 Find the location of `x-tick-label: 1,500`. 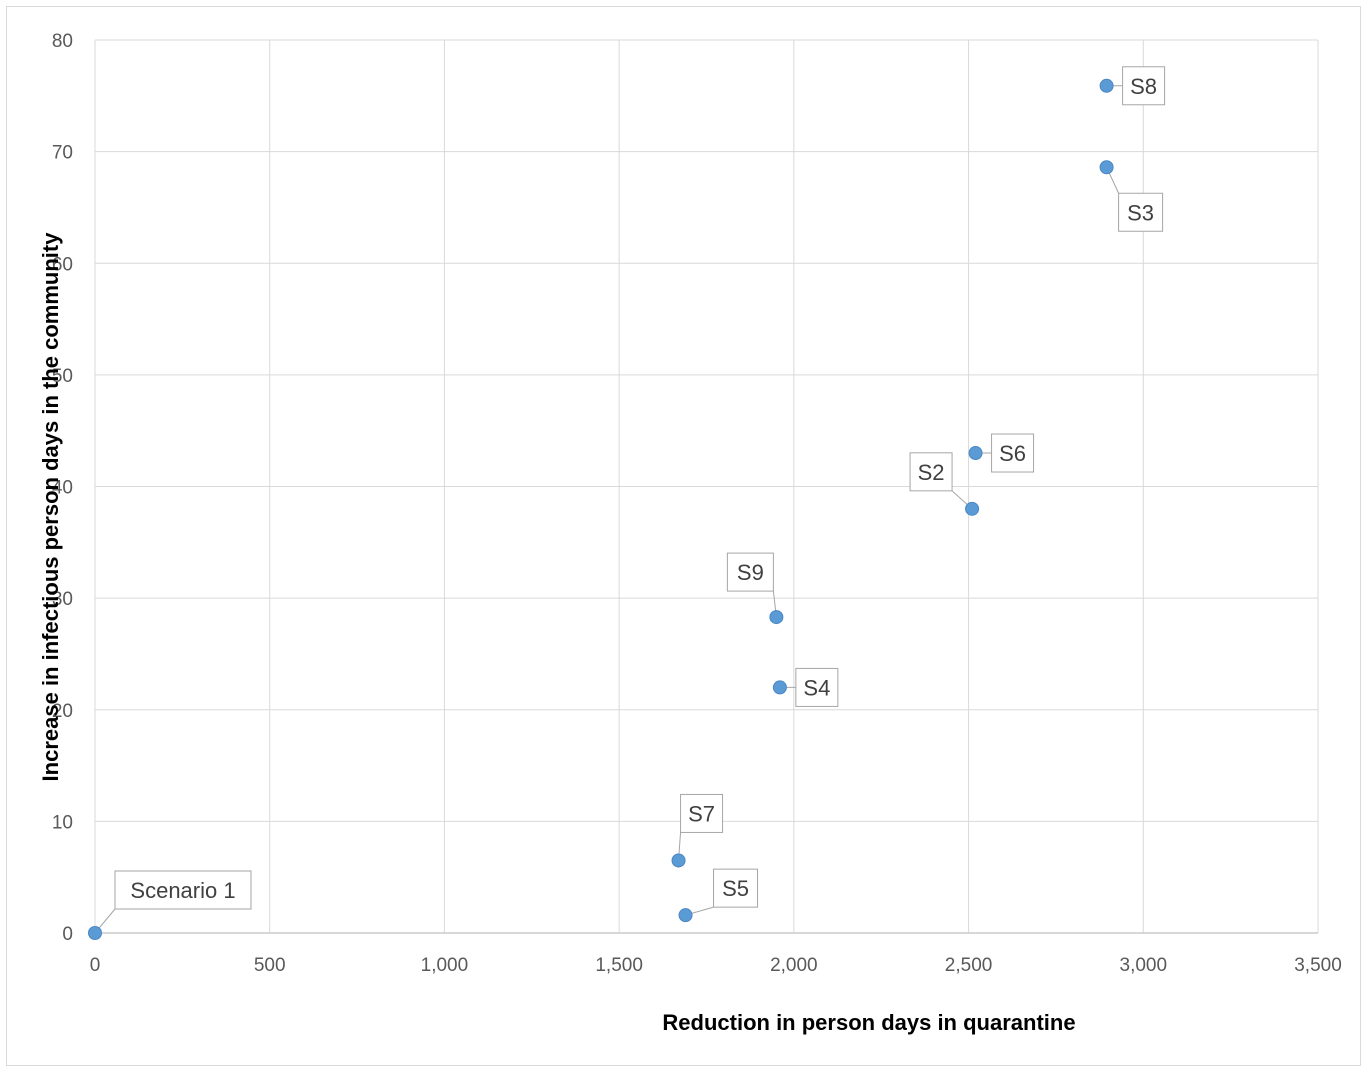

x-tick-label: 1,500 is located at coordinates (619, 965).